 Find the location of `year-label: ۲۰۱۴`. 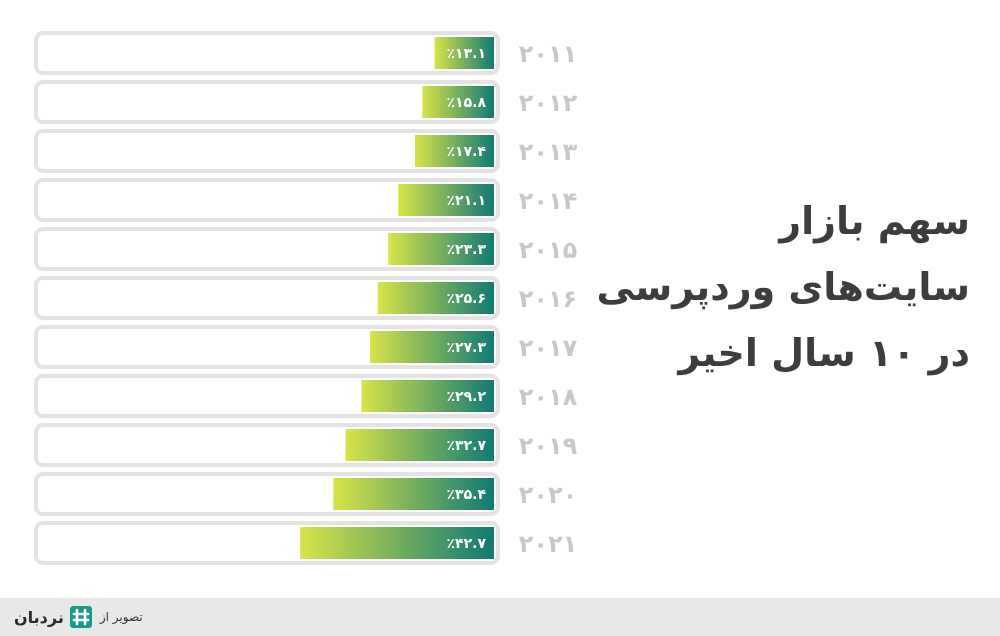

year-label: ۲۰۱۴ is located at coordinates (548, 201).